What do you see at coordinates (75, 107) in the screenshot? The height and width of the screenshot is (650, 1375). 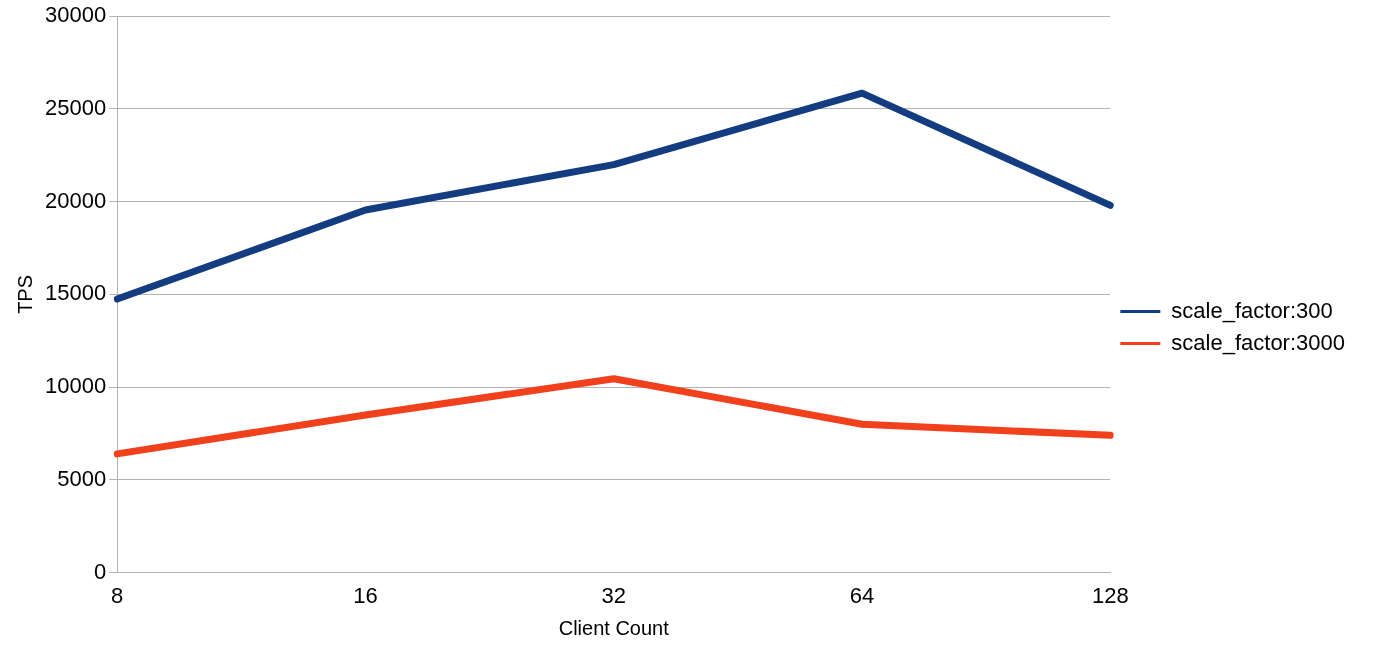 I see `y-tick-label: 25000` at bounding box center [75, 107].